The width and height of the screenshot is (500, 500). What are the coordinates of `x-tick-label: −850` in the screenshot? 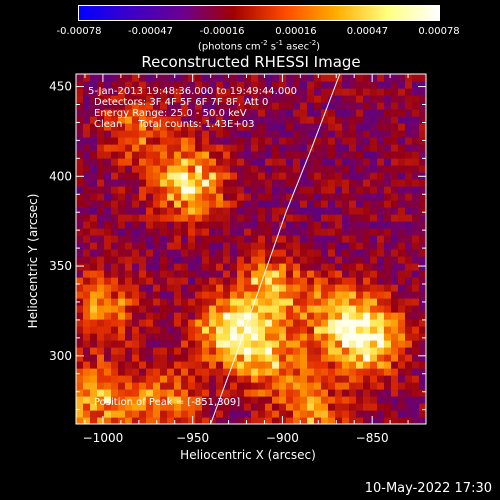 It's located at (372, 438).